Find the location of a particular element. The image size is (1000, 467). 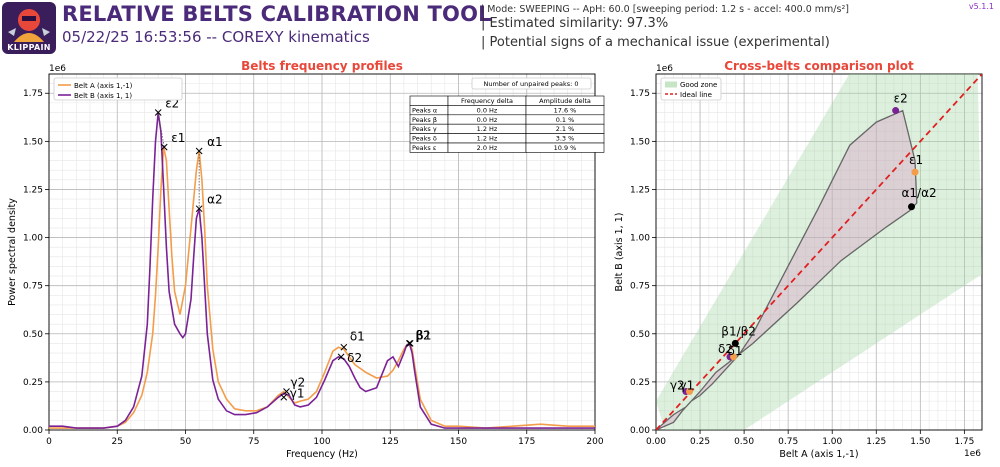

cross-tick-label-y: 0.25 is located at coordinates (640, 383).